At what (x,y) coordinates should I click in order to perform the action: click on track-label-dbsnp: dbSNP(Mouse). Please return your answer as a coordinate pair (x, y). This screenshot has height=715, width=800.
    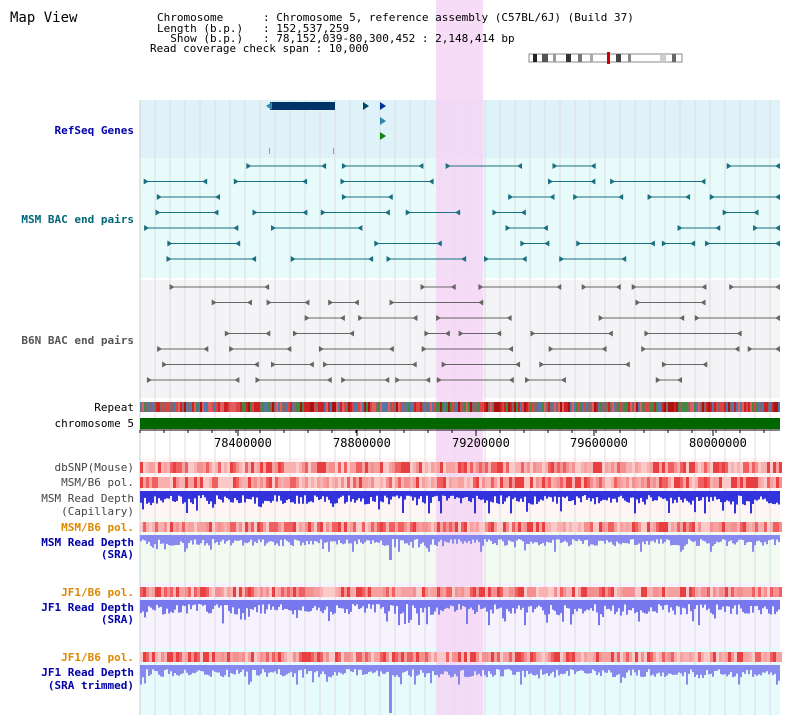
    Looking at the image, I should click on (94, 467).